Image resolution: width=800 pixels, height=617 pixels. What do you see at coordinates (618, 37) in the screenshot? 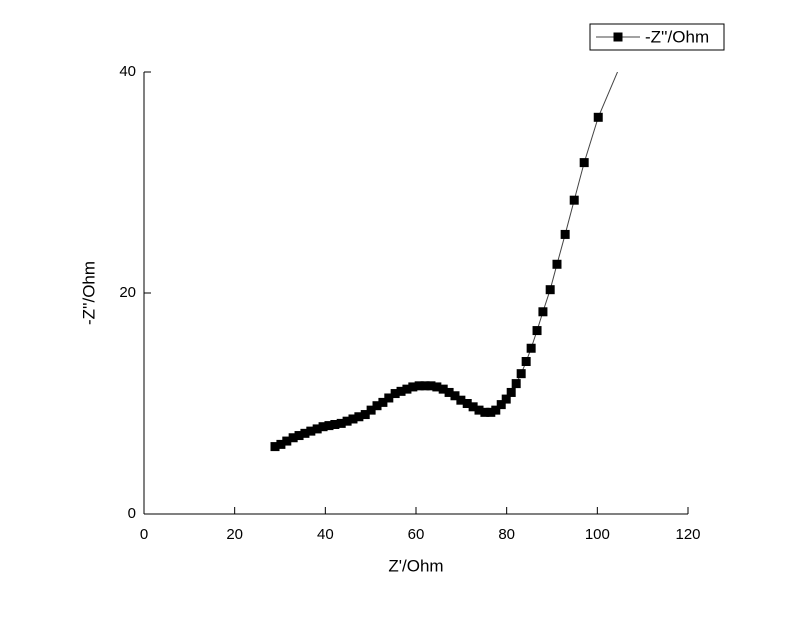
I see `legend-marker` at bounding box center [618, 37].